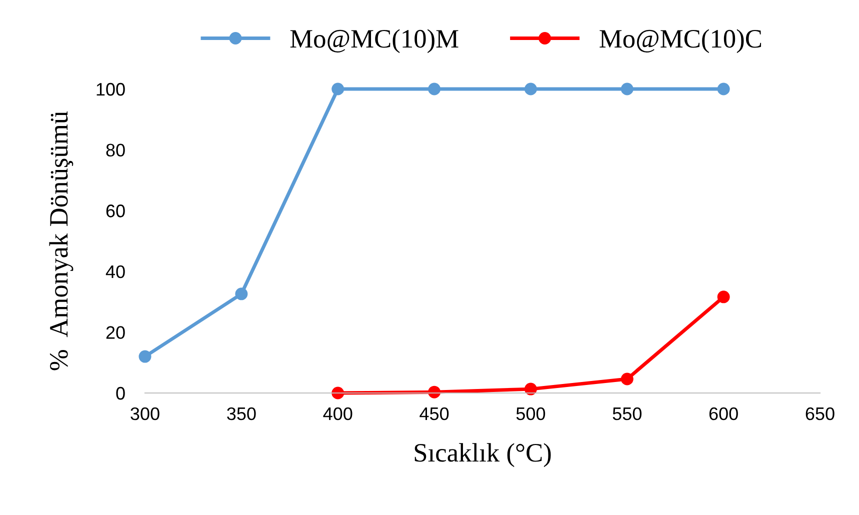  Describe the element at coordinates (434, 413) in the screenshot. I see `x-tick-label: 450` at that location.